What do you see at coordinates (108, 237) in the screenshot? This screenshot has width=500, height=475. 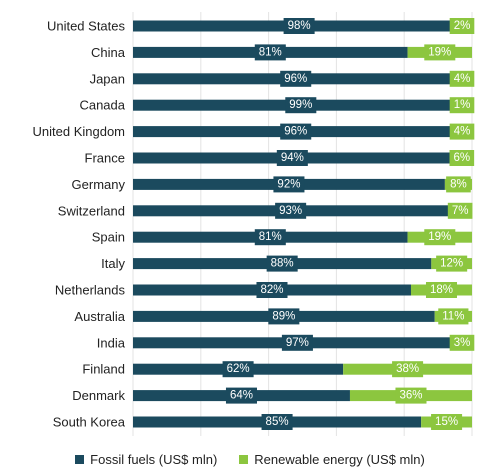 I see `category-label: Spain` at bounding box center [108, 237].